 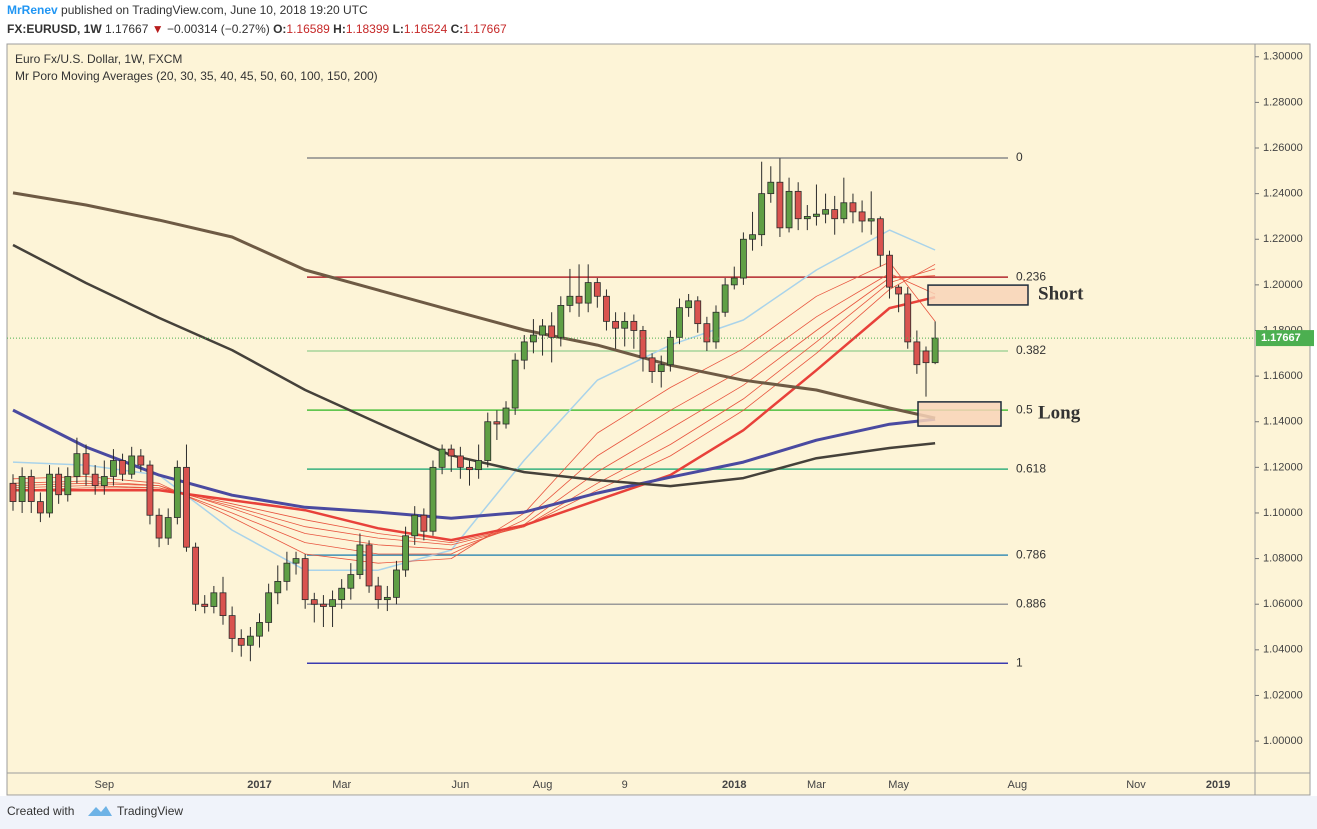 What do you see at coordinates (398, 29) in the screenshot?
I see `ohlc-key: L:` at bounding box center [398, 29].